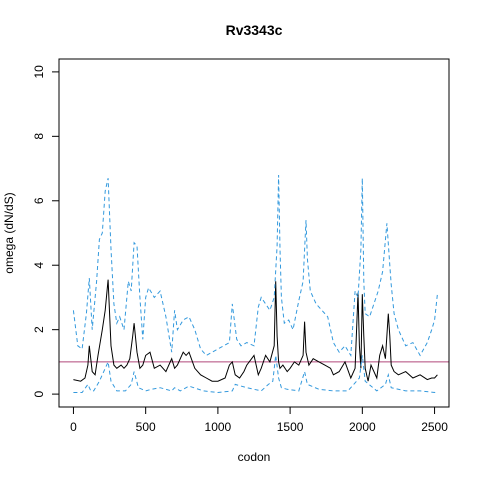  Describe the element at coordinates (39, 329) in the screenshot. I see `y-tick-label: 2` at that location.